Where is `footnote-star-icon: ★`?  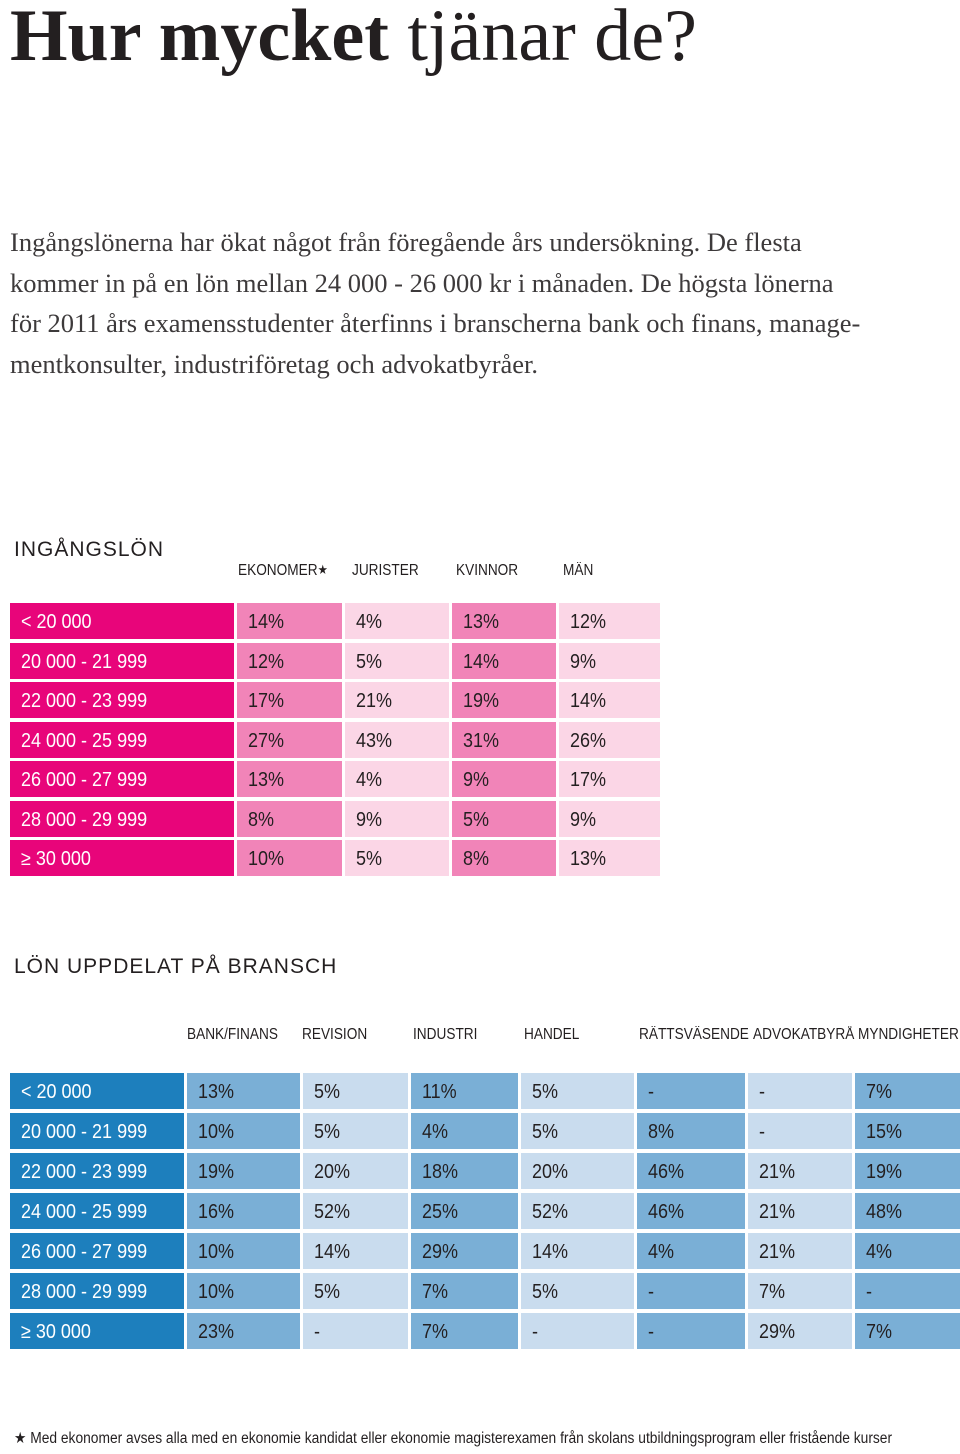 footnote-star-icon: ★ is located at coordinates (20, 1438).